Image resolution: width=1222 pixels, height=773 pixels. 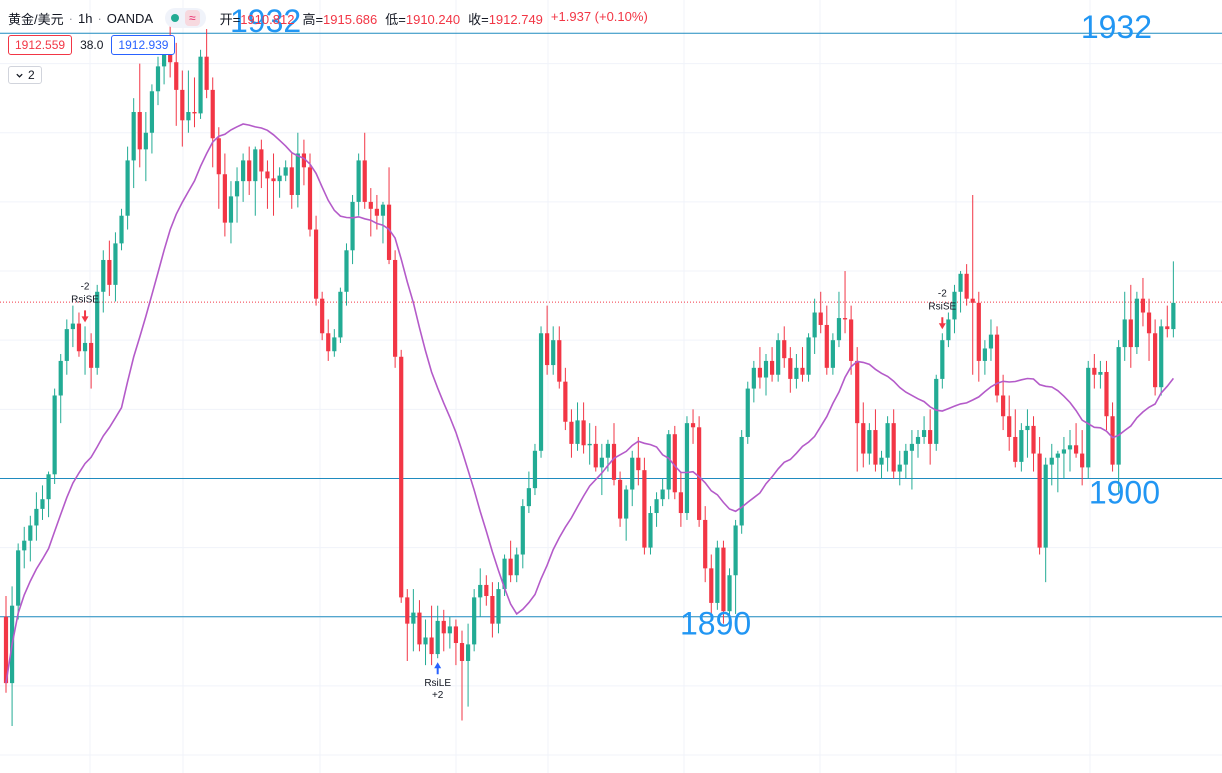 What do you see at coordinates (25, 75) in the screenshot?
I see `indicators-toggle-button: 2` at bounding box center [25, 75].